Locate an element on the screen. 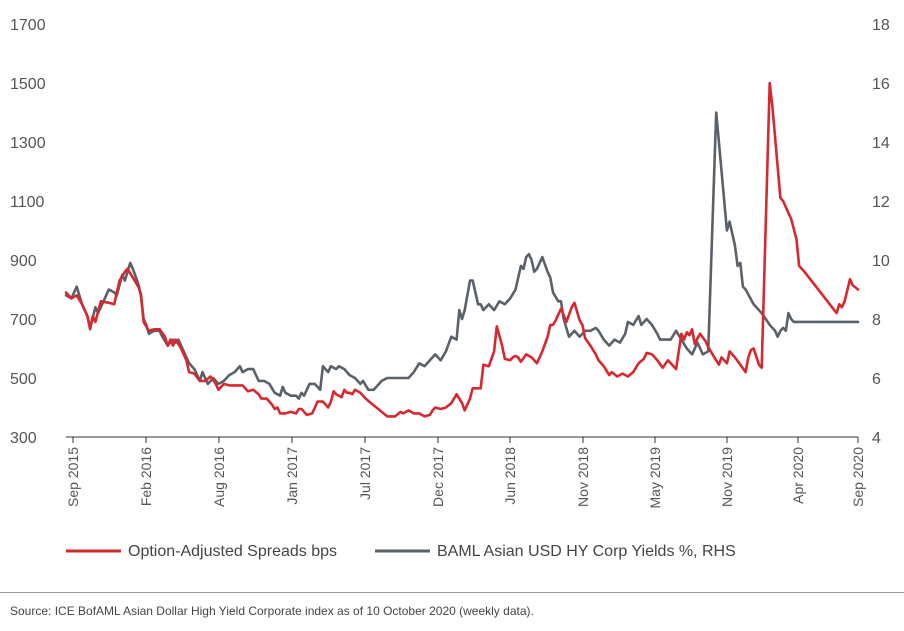 This screenshot has height=631, width=904. right-axis-ticks: 4 6 8 10 12 14 16 18 is located at coordinates (881, 232).